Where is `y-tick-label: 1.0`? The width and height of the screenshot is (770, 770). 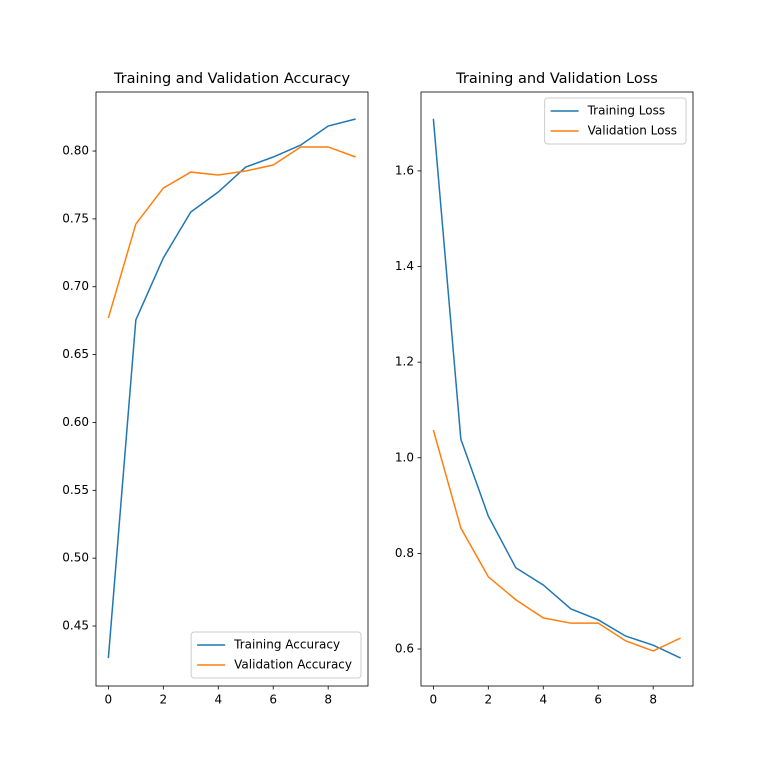 y-tick-label: 1.0 is located at coordinates (404, 457).